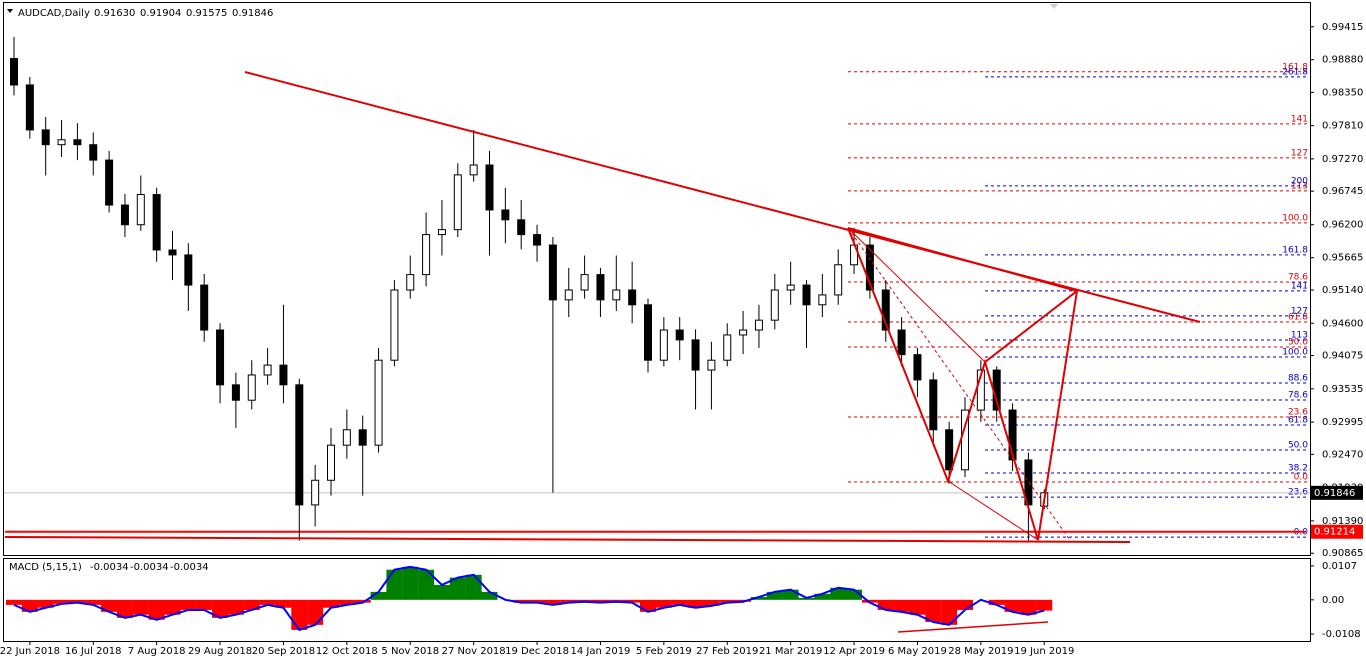 The height and width of the screenshot is (665, 1366). What do you see at coordinates (1298, 421) in the screenshot?
I see `fib-label: 61.8` at bounding box center [1298, 421].